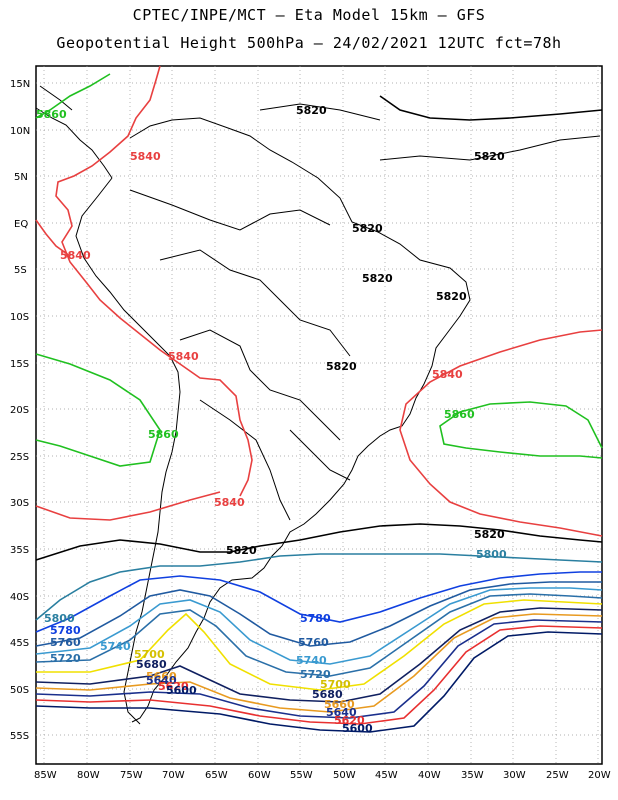  Describe the element at coordinates (429, 775) in the screenshot. I see `lon-label: 40W` at that location.